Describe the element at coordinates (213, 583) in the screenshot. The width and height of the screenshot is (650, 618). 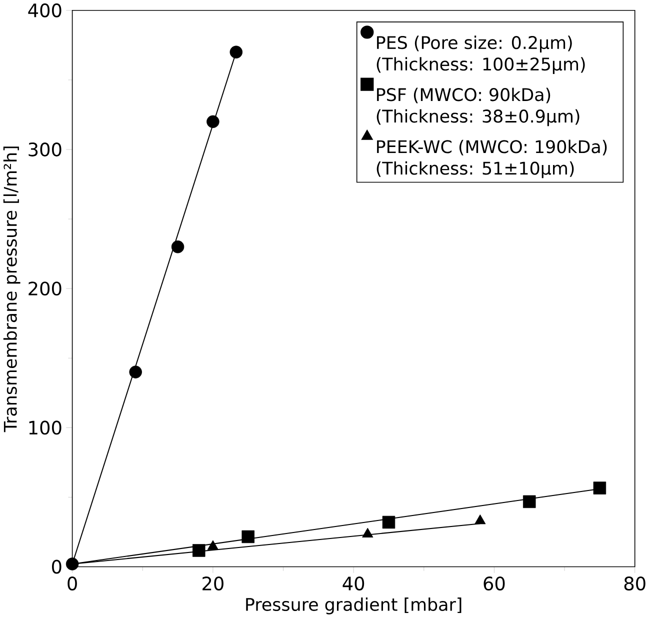
I see `x-tick-label: 20` at that location.